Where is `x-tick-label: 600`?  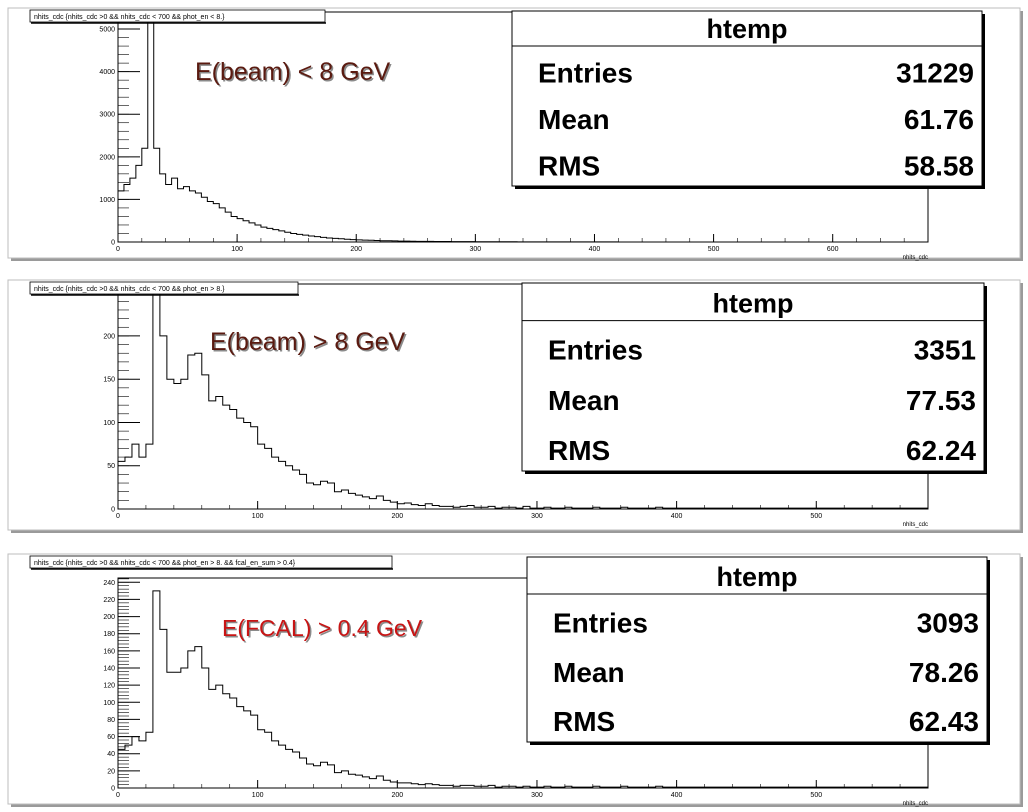 x-tick-label: 600 is located at coordinates (833, 249).